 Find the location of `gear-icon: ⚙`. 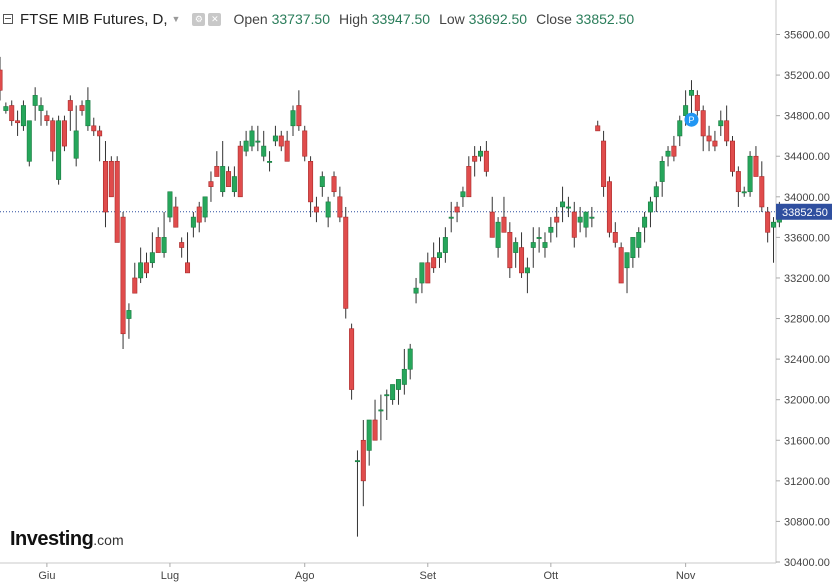

gear-icon: ⚙ is located at coordinates (199, 19).